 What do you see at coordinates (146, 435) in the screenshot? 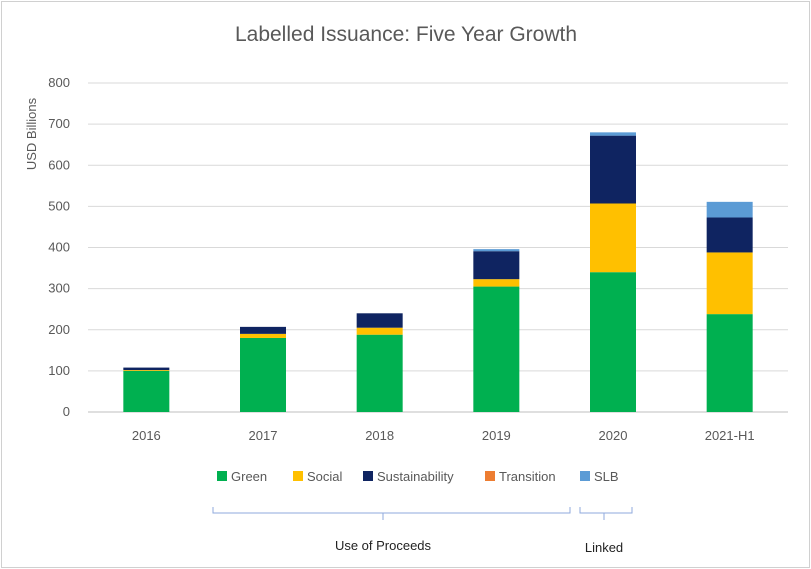
I see `x-tick-label: 2016` at bounding box center [146, 435].